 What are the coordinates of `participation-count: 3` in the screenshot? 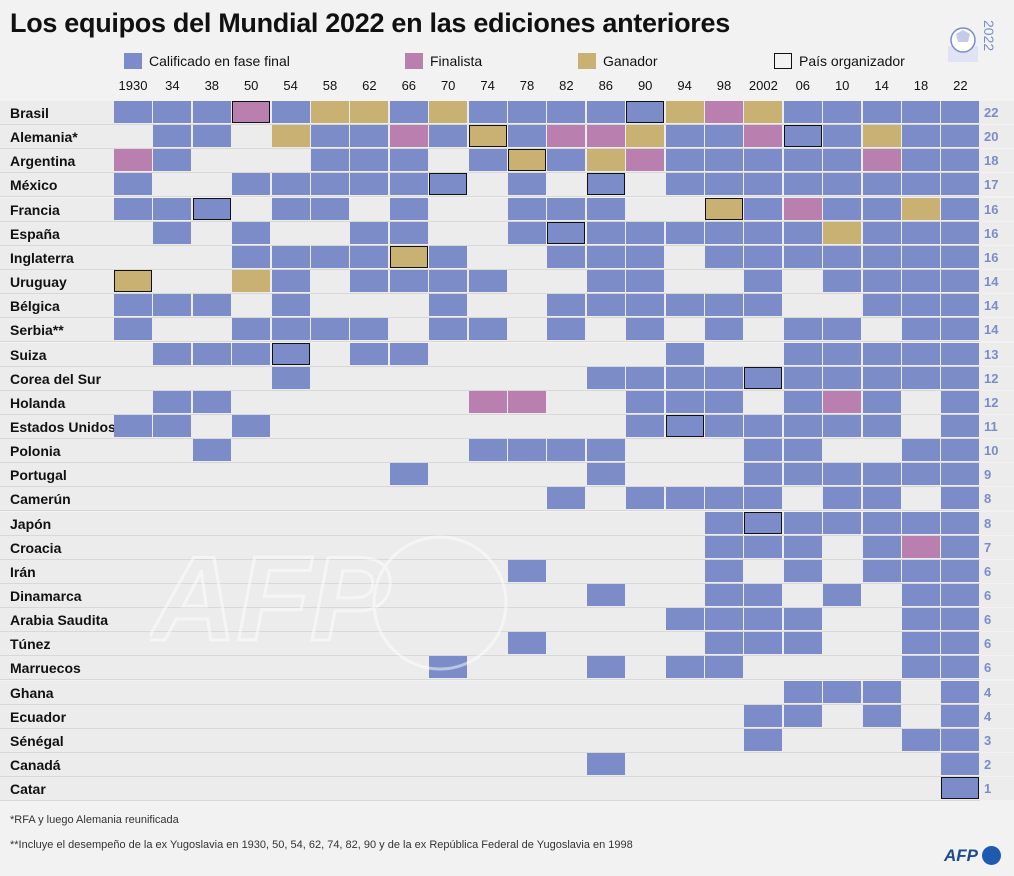 It's located at (988, 740).